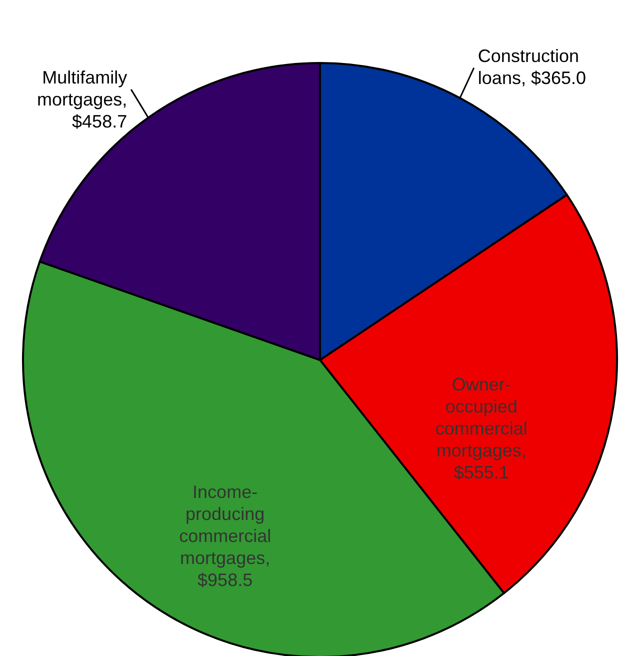 The height and width of the screenshot is (656, 631). What do you see at coordinates (481, 428) in the screenshot?
I see `slice-label: Owner-occupied commercial mortgages, $555.1` at bounding box center [481, 428].